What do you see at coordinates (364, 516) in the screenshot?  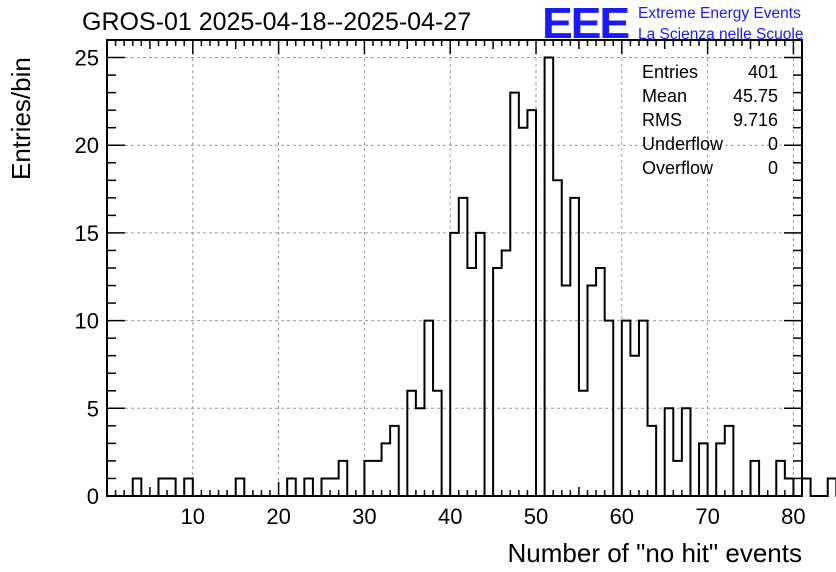 I see `x-tick-label: 30` at bounding box center [364, 516].